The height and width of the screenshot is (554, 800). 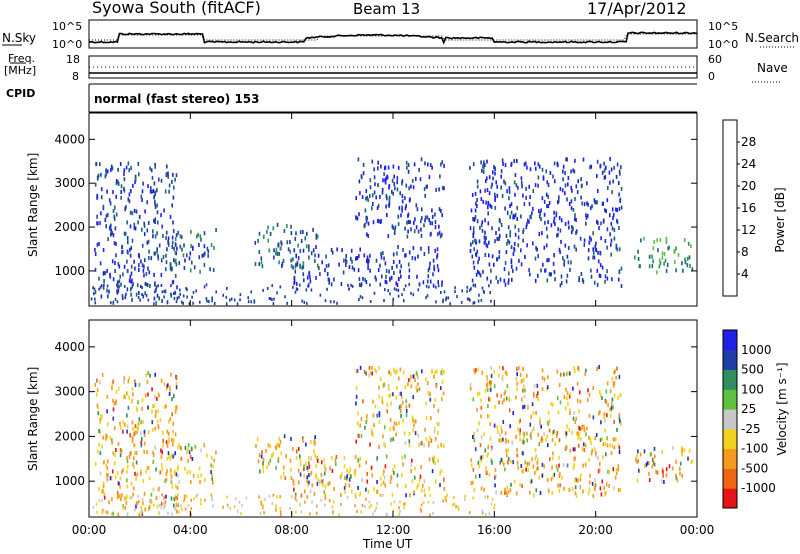 What do you see at coordinates (393, 37) in the screenshot?
I see `noise-search-line` at bounding box center [393, 37].